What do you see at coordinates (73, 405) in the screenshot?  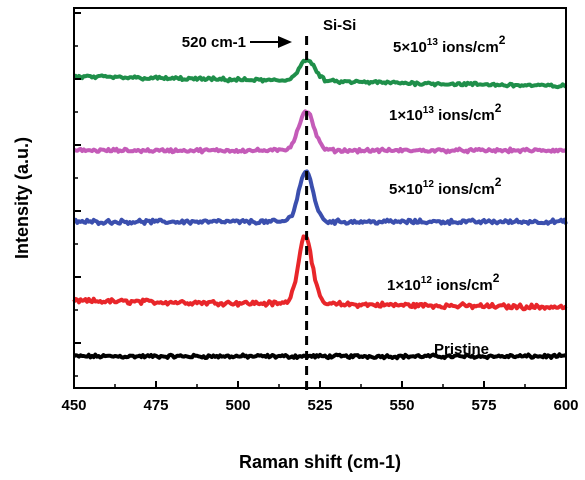 I see `x-tick-label: 450` at bounding box center [73, 405].